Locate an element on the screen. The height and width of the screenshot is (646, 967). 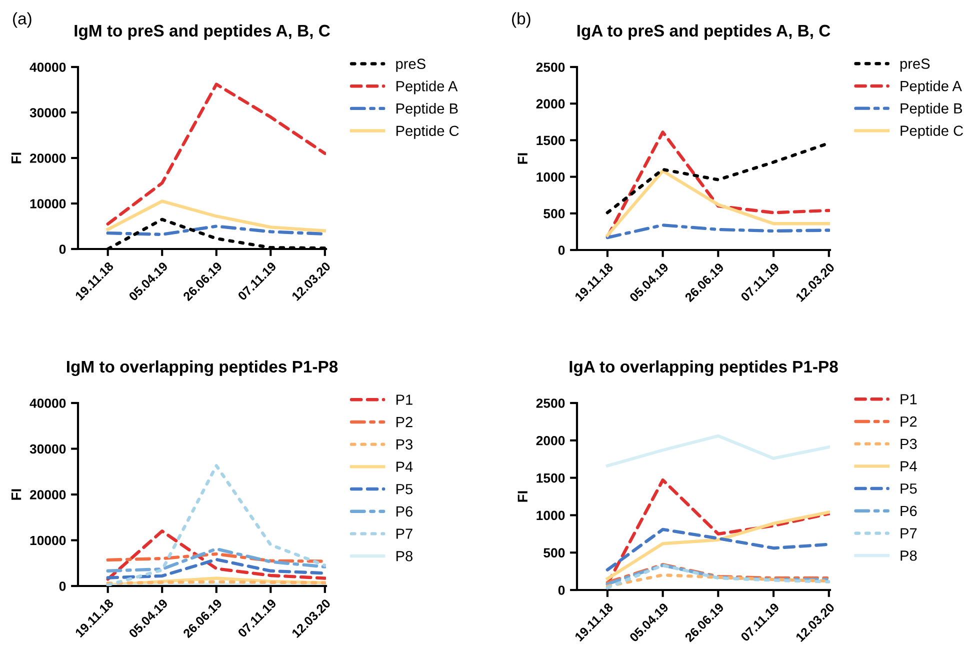
chart-title: IgA to overlapping peptides P1-P8 is located at coordinates (704, 368).